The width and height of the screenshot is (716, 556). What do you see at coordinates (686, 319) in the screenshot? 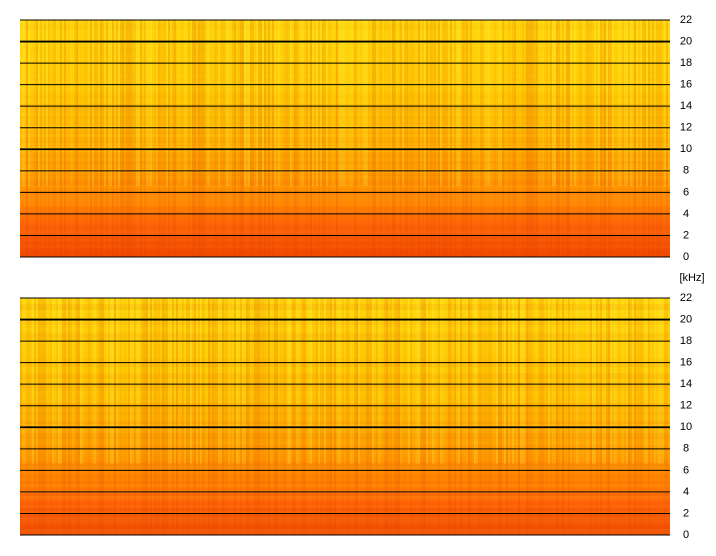
I see `y-tick-label: 20` at bounding box center [686, 319].